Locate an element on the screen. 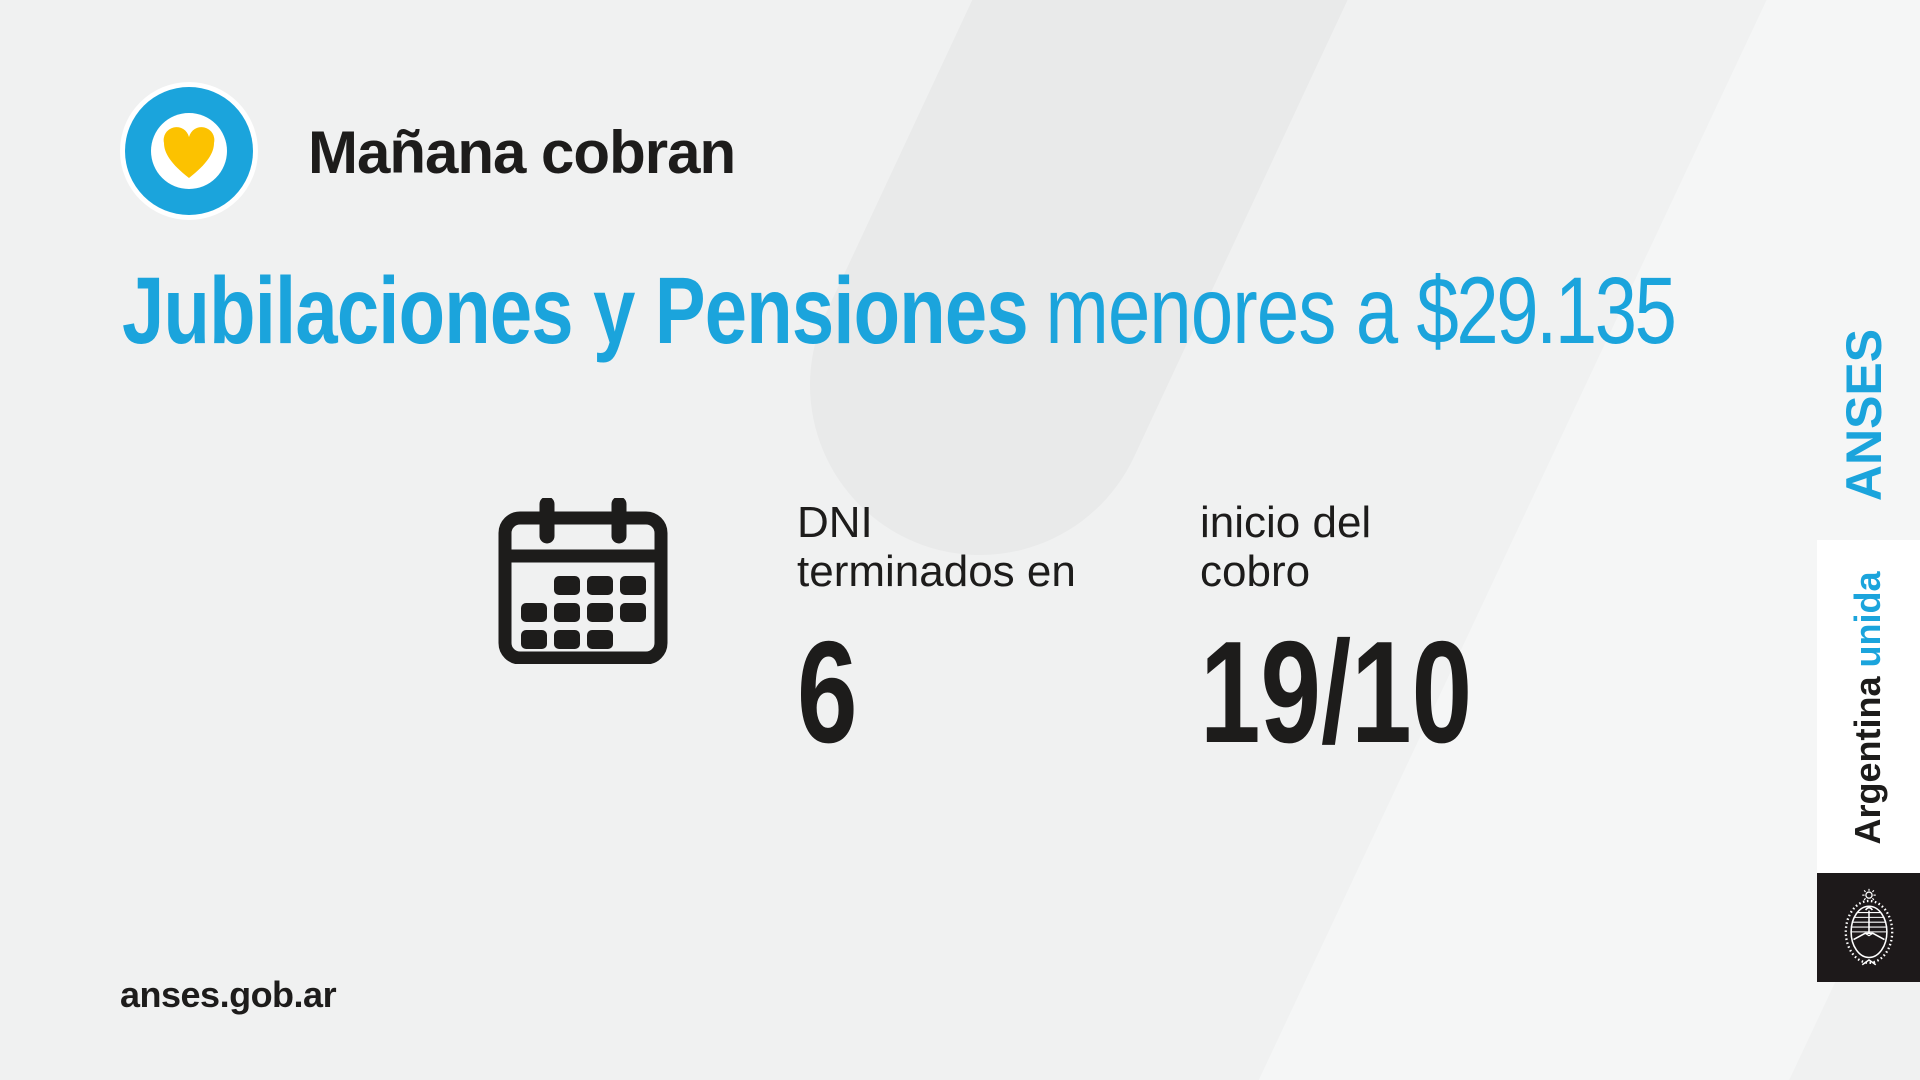 The width and height of the screenshot is (1920, 1080). unida-word: unida is located at coordinates (1867, 619).